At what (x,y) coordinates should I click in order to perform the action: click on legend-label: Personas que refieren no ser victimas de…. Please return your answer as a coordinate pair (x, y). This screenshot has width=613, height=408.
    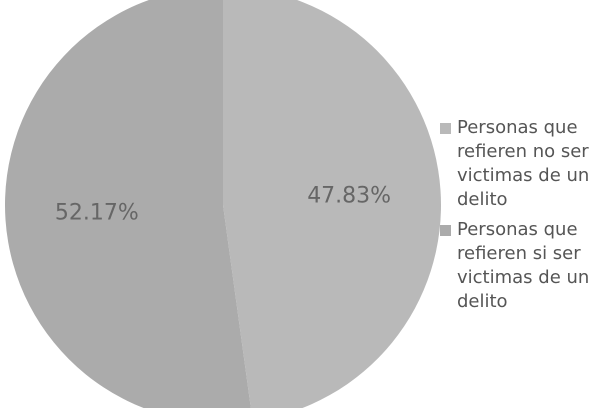
    Looking at the image, I should click on (523, 163).